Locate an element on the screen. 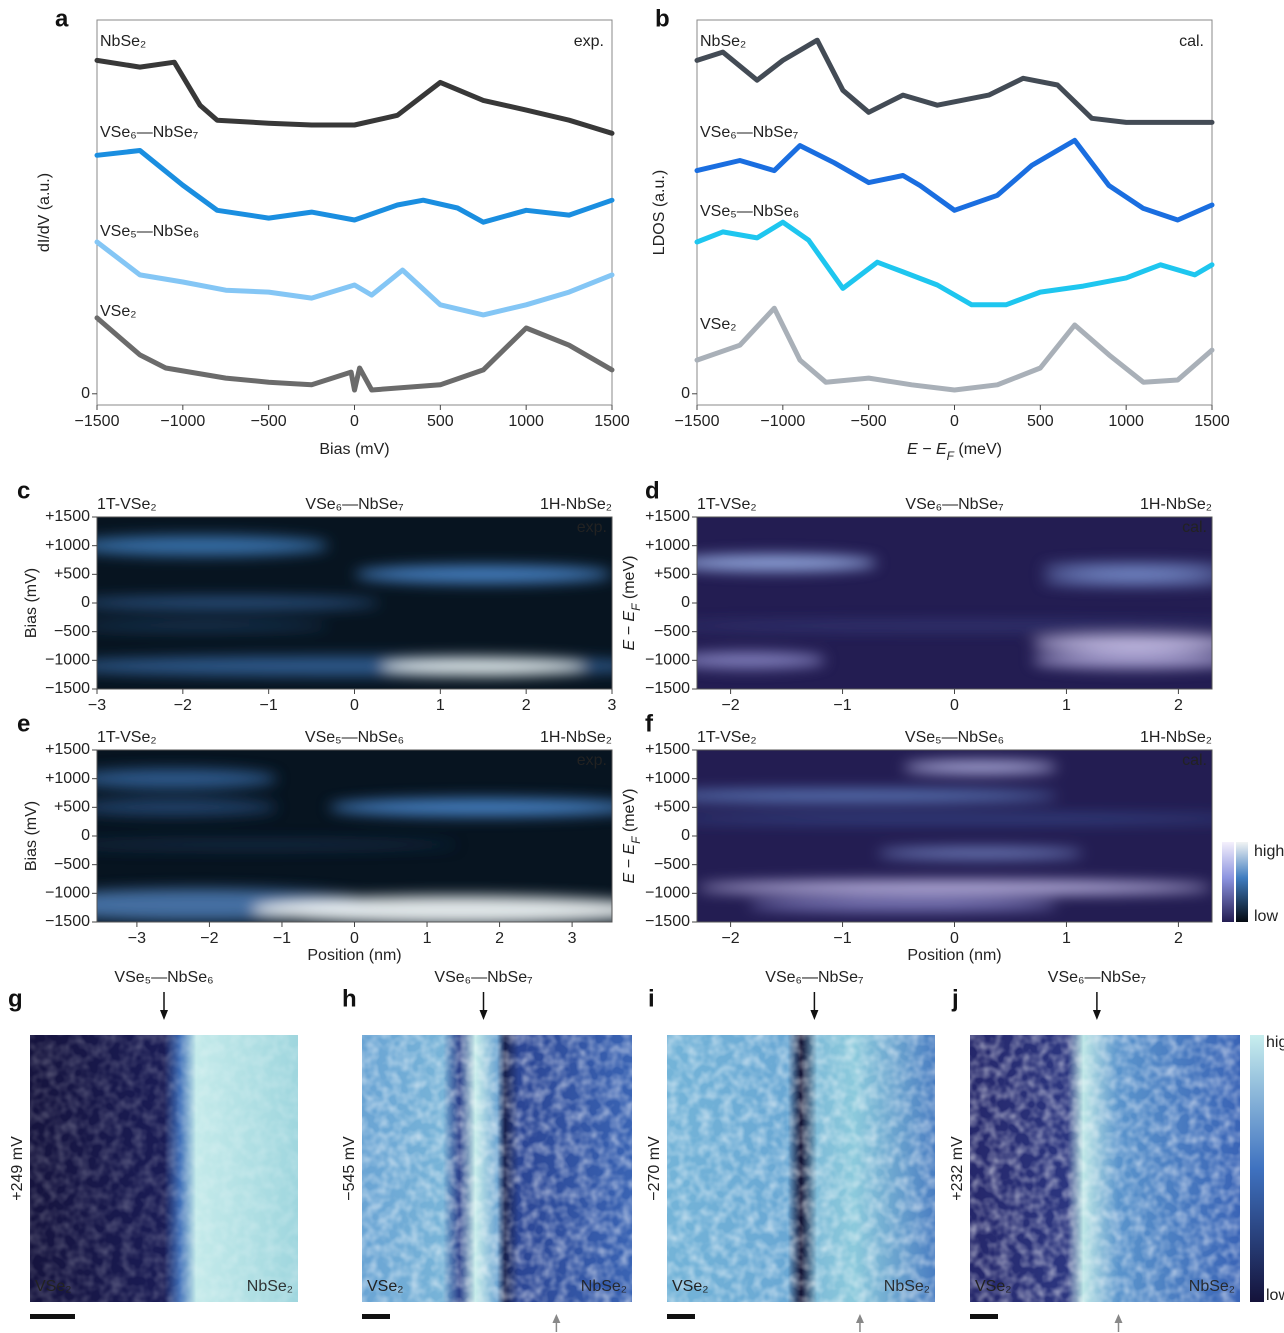 This screenshot has width=1284, height=1333. panel-letter: h is located at coordinates (349, 998).